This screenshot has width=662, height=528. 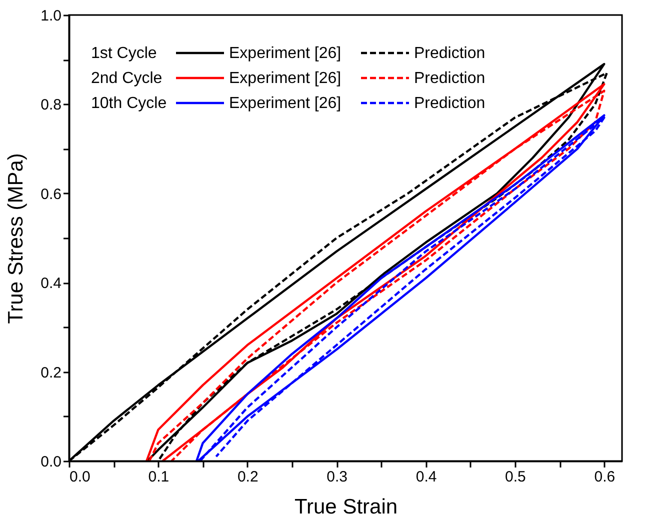 I want to click on x-tick-label: 0.6, so click(x=605, y=477).